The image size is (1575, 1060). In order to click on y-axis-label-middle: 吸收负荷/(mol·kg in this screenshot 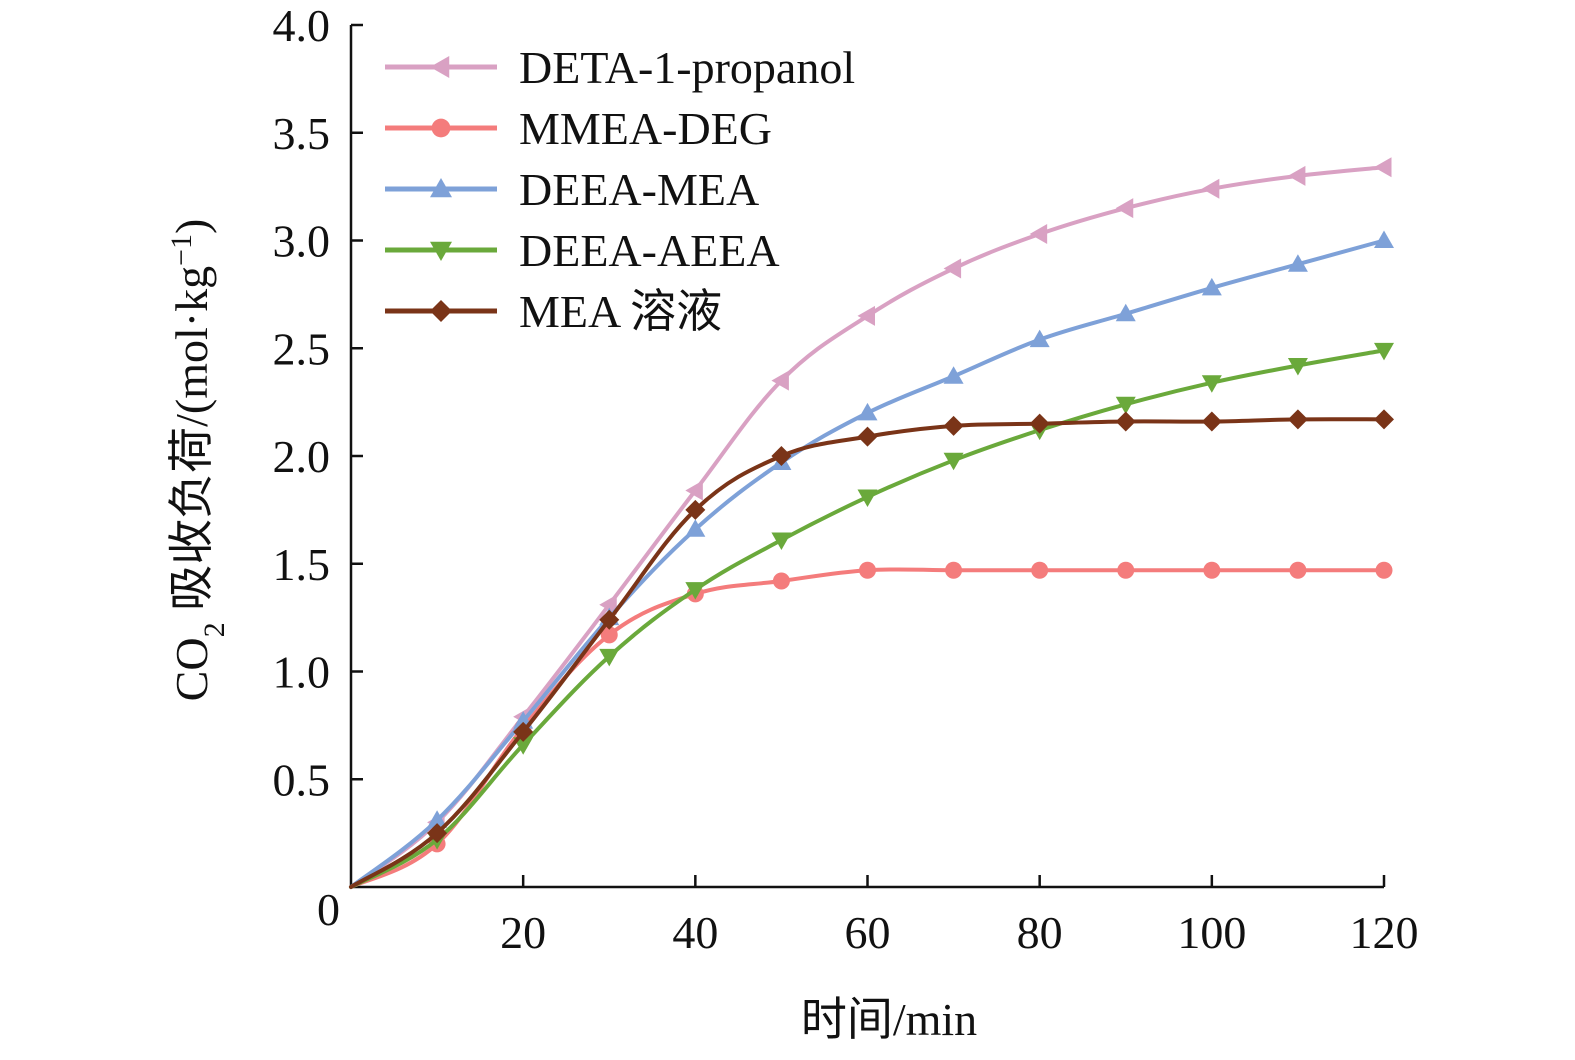, I will do `click(191, 444)`.